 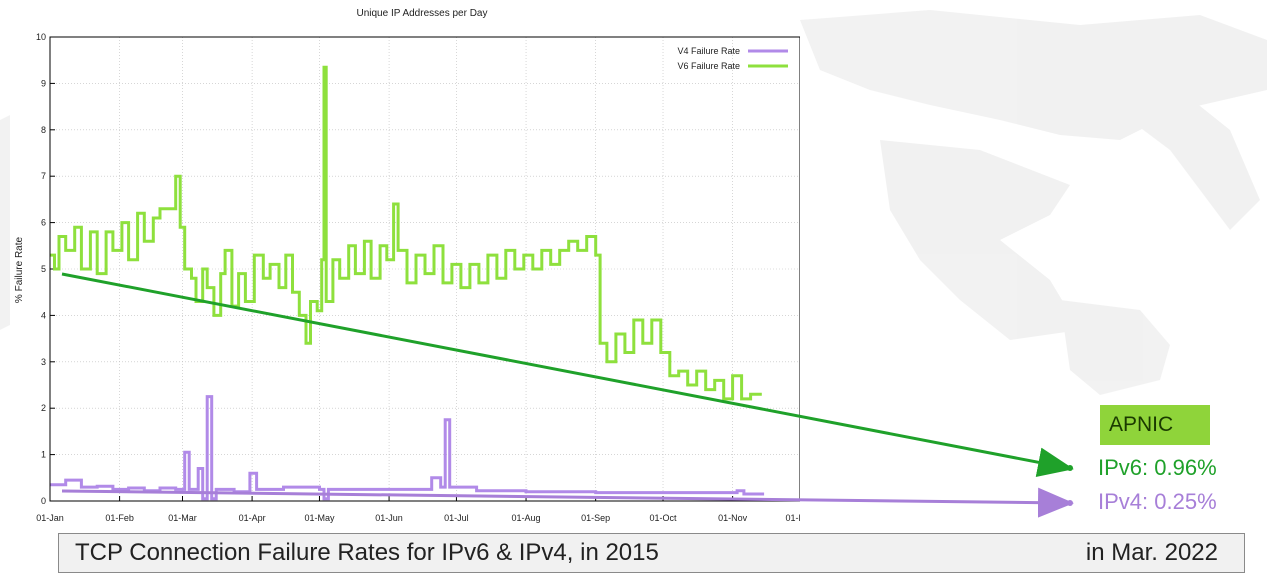 What do you see at coordinates (43, 501) in the screenshot?
I see `y-tick-label: 0` at bounding box center [43, 501].